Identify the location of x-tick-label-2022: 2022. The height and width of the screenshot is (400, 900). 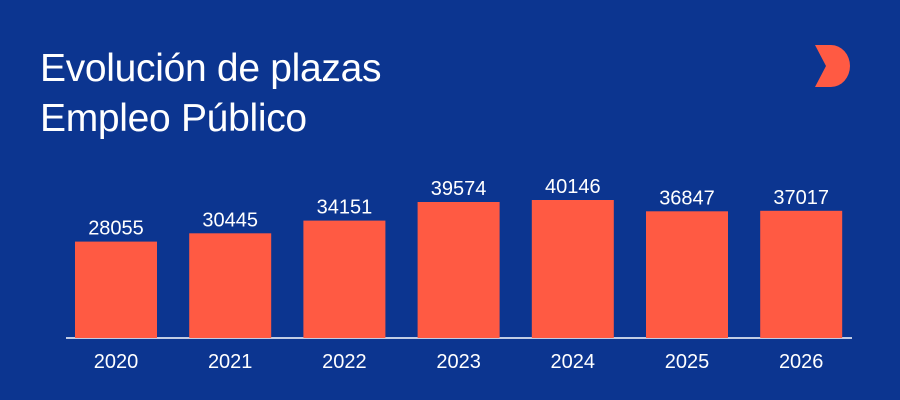
(344, 362).